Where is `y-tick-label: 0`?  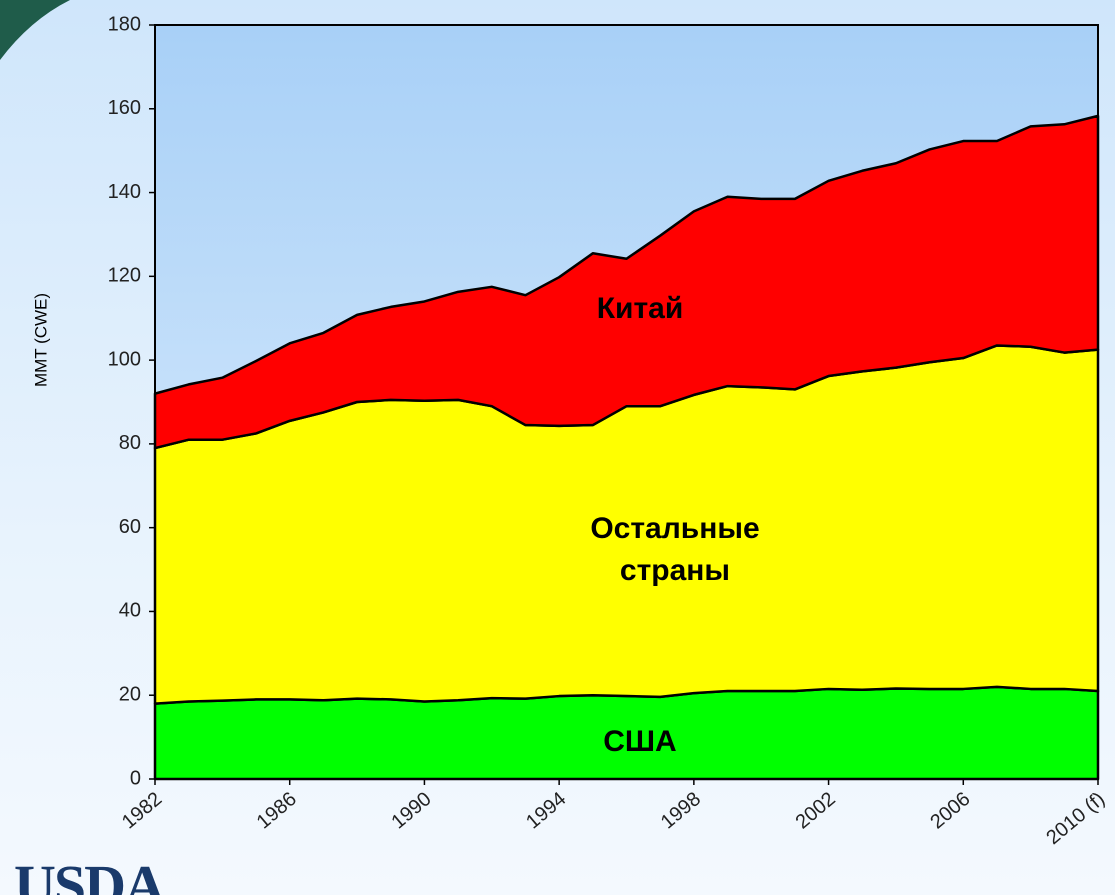
y-tick-label: 0 is located at coordinates (135, 778).